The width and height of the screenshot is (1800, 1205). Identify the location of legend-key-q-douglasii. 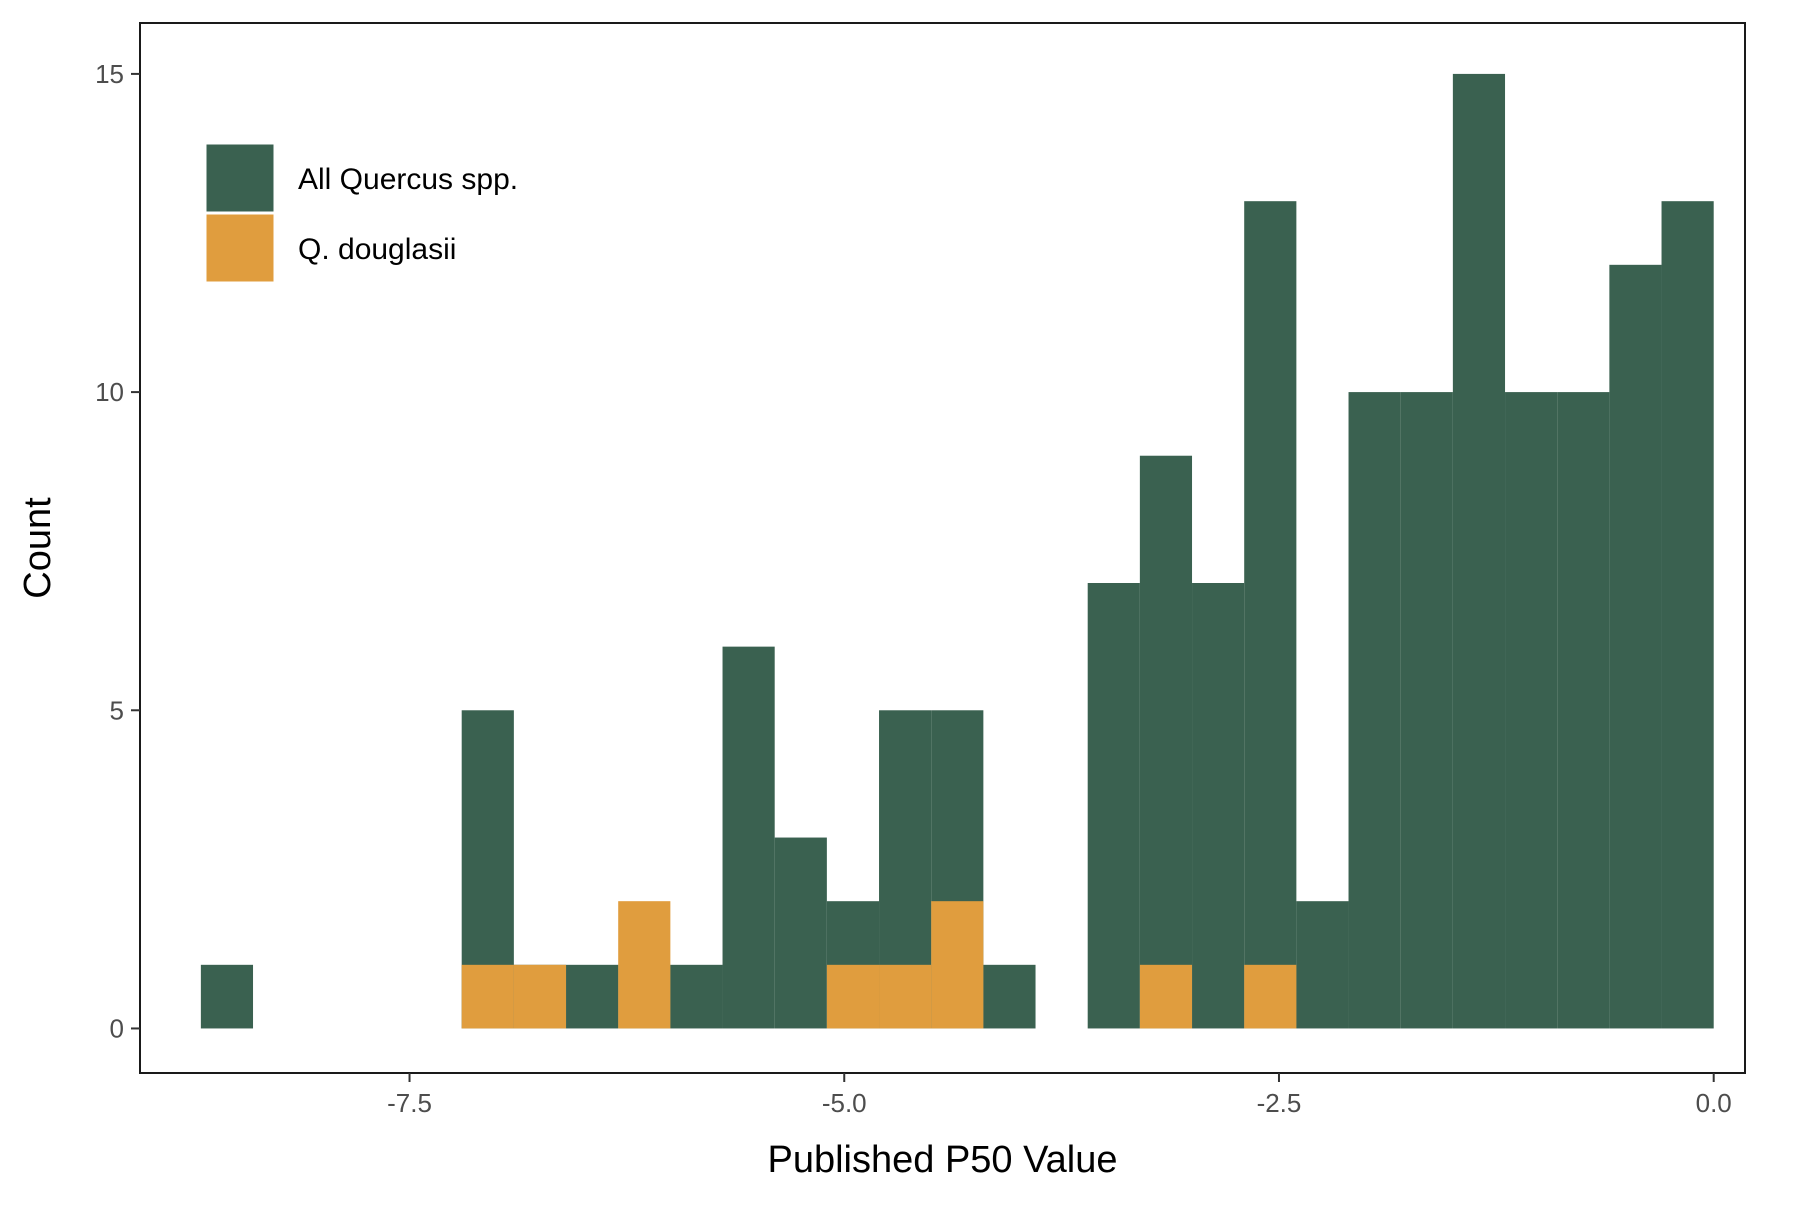
(240, 248).